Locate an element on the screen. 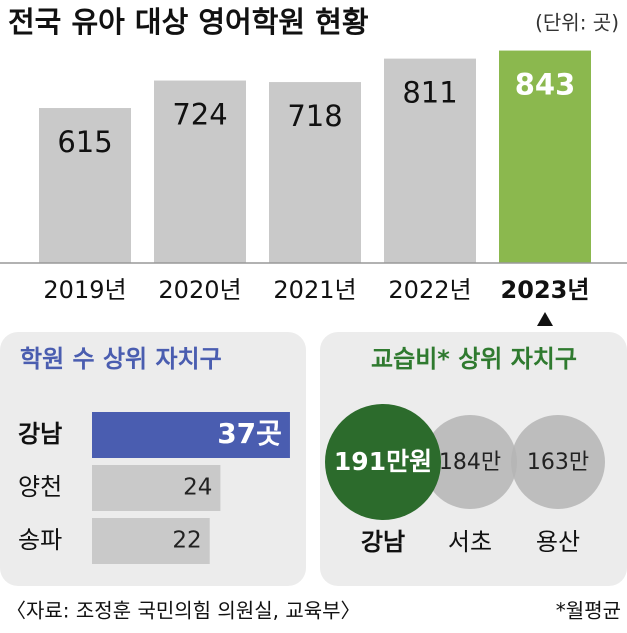  value-label: 811 is located at coordinates (429, 93).